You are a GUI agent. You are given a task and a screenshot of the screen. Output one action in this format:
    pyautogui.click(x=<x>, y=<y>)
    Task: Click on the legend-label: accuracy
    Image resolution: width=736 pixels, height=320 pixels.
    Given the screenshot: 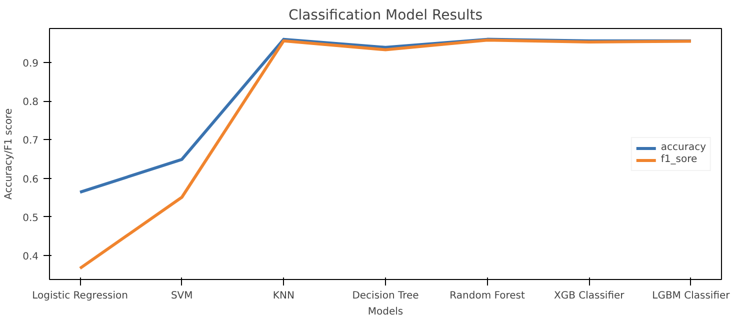 What is the action you would take?
    pyautogui.click(x=683, y=148)
    